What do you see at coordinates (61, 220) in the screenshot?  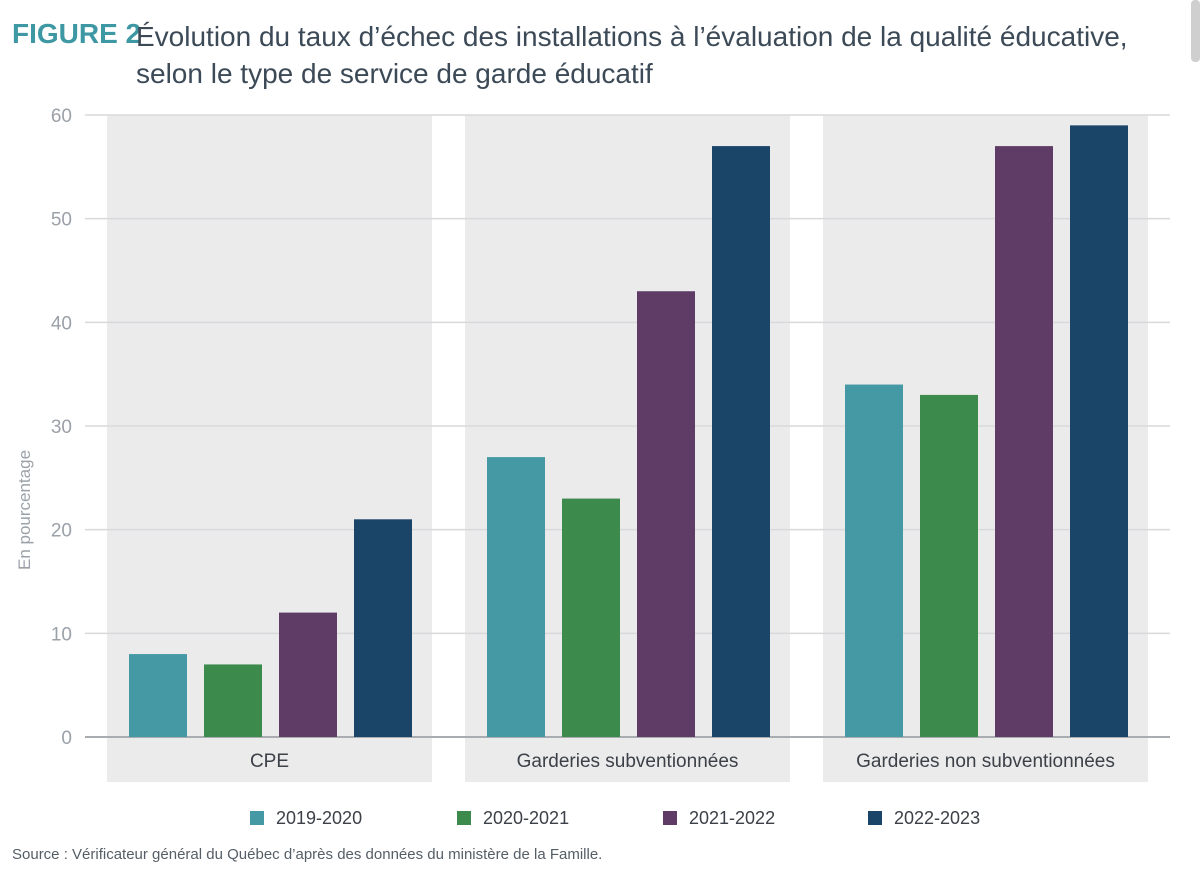 I see `y-tick-label: 50` at bounding box center [61, 220].